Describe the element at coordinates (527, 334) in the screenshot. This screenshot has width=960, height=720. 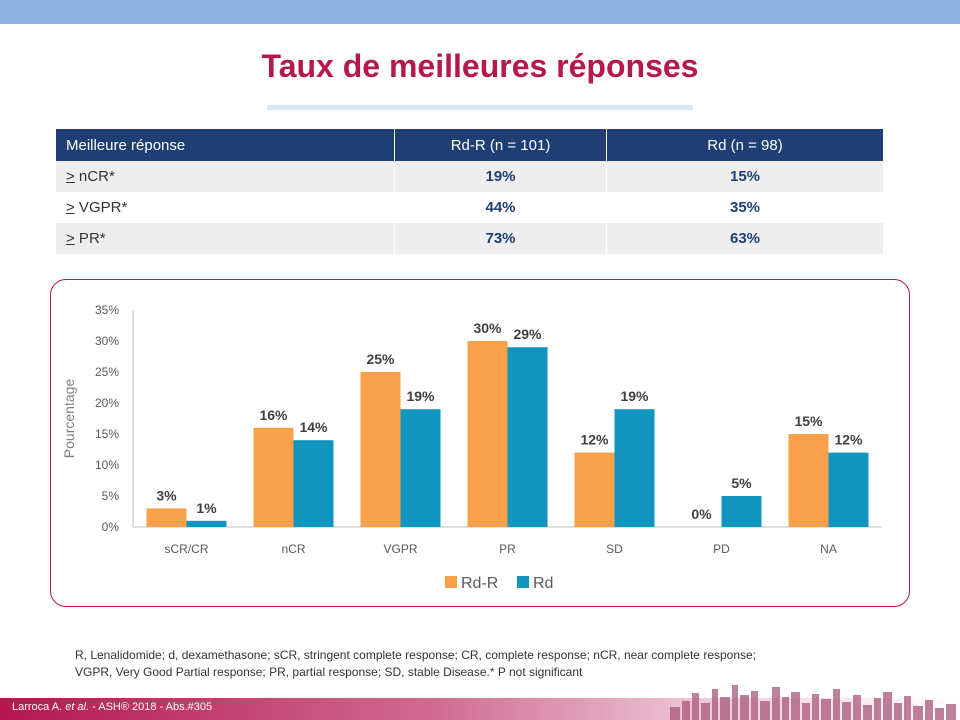
I see `data-label: 29%` at that location.